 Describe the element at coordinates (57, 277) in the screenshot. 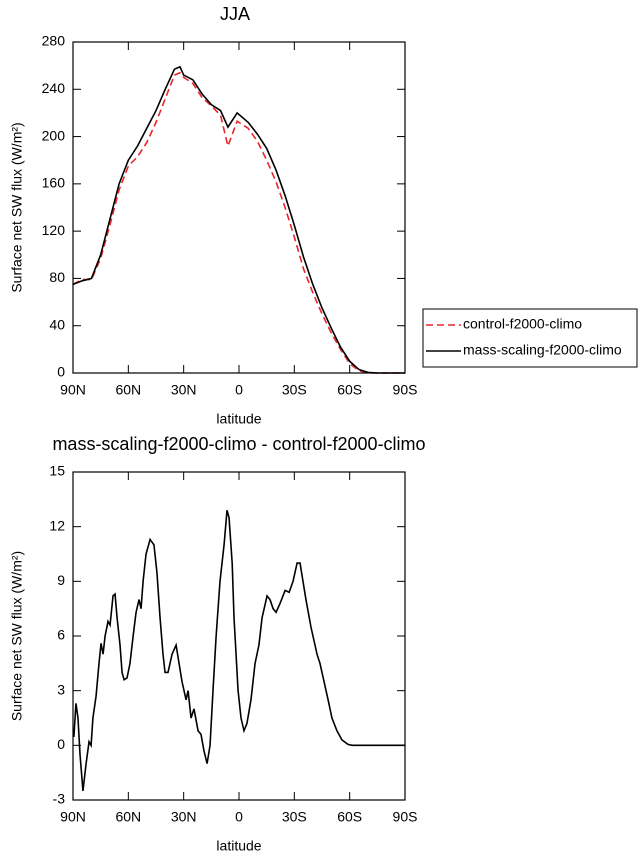

I see `y-tick-label: 80` at that location.